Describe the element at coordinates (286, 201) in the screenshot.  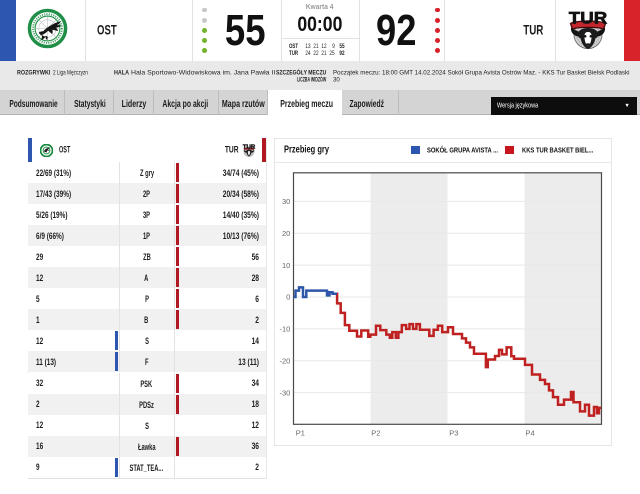
I see `svg-text: 30` at that location.